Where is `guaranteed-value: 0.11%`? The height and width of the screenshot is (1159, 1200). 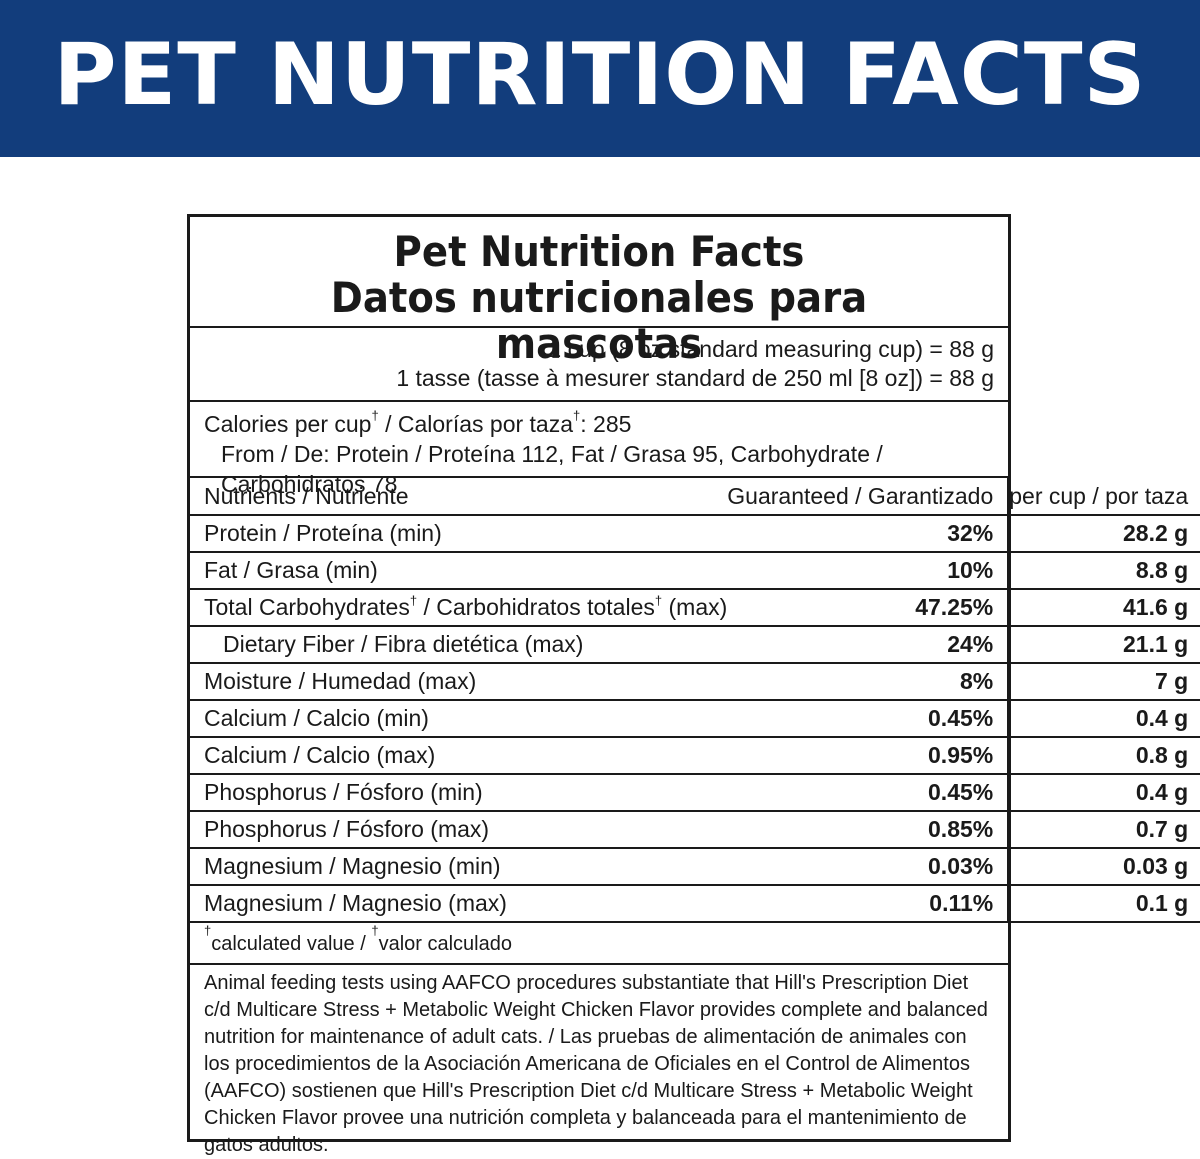 guaranteed-value: 0.11% is located at coordinates (868, 904).